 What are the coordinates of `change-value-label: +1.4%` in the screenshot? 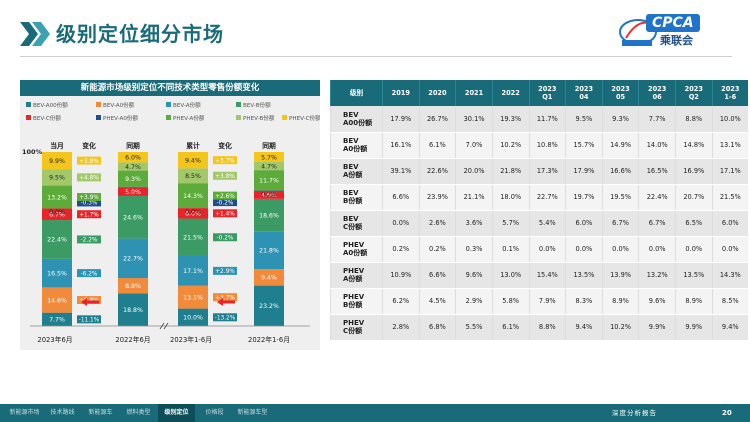 It's located at (225, 215).